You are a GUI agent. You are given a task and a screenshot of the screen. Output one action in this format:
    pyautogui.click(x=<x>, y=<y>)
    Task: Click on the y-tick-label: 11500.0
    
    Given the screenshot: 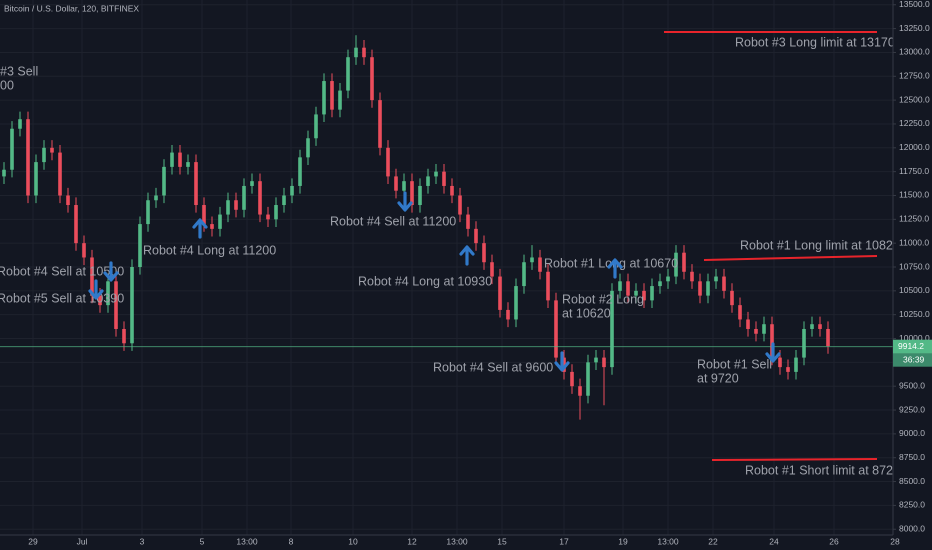 What is the action you would take?
    pyautogui.click(x=914, y=195)
    